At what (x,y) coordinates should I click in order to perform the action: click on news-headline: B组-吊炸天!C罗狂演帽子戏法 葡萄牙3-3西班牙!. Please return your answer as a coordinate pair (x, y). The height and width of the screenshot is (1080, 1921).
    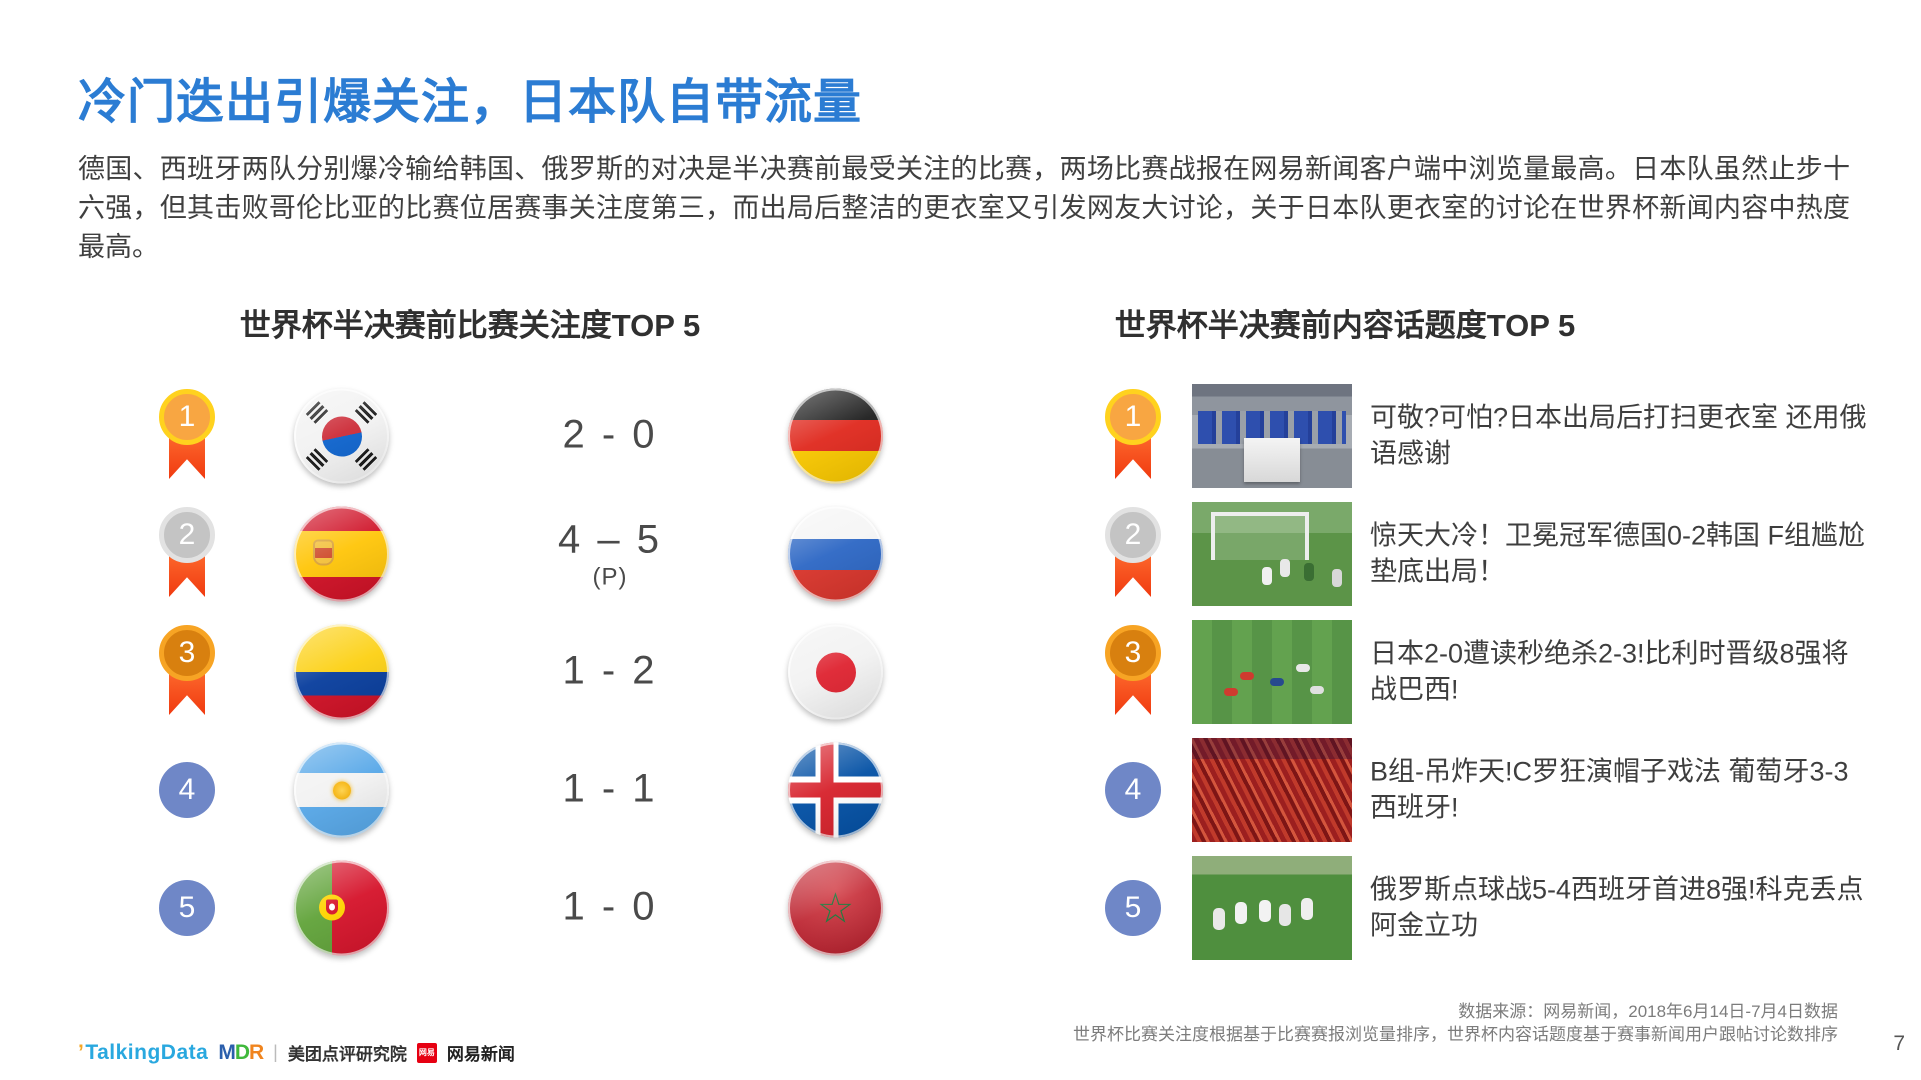
    Looking at the image, I should click on (1609, 789).